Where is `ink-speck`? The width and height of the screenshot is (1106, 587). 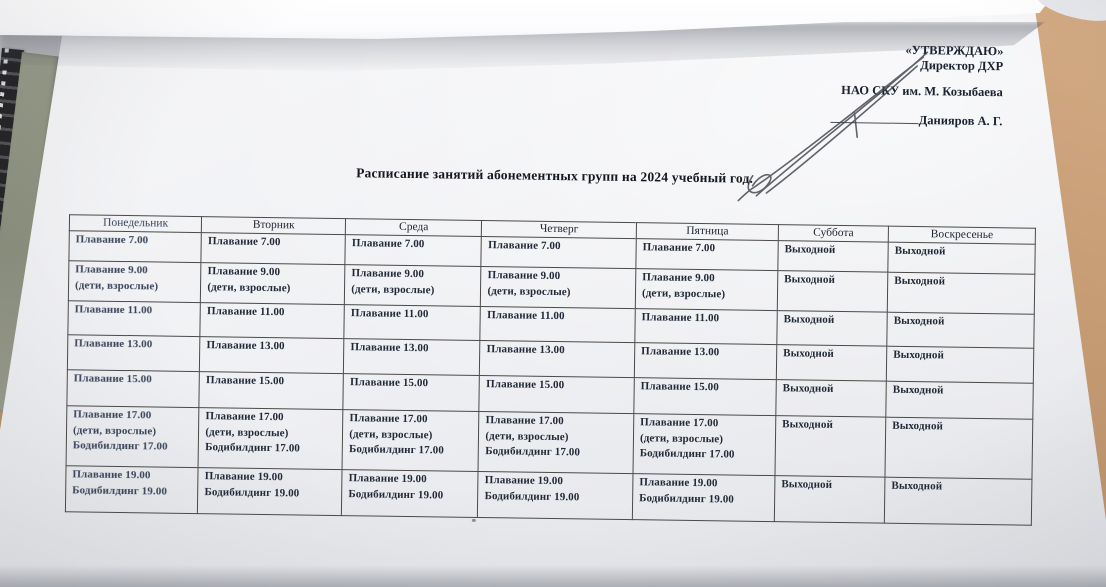
ink-speck is located at coordinates (473, 520).